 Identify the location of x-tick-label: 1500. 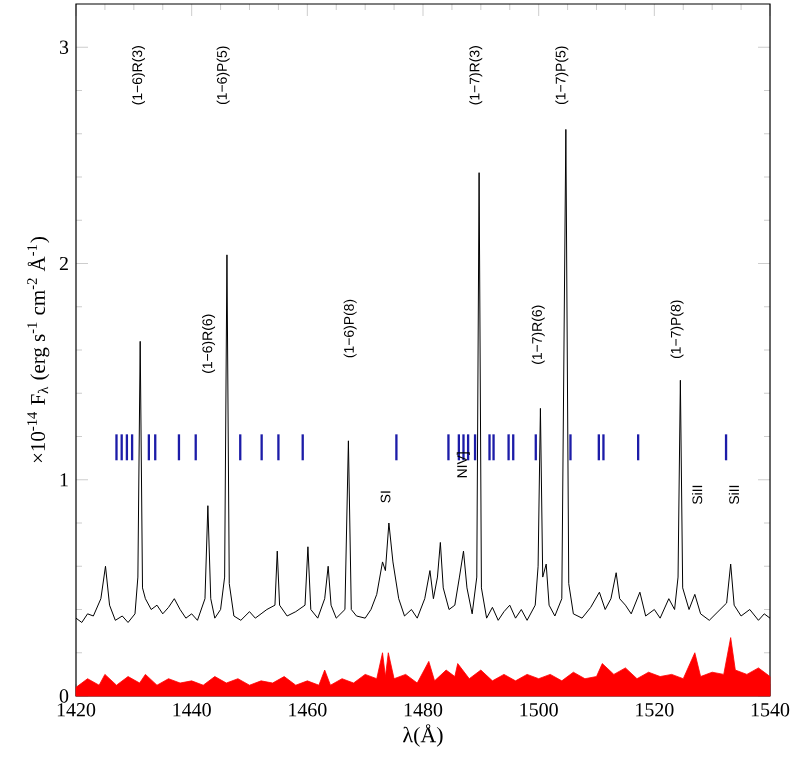
(539, 710).